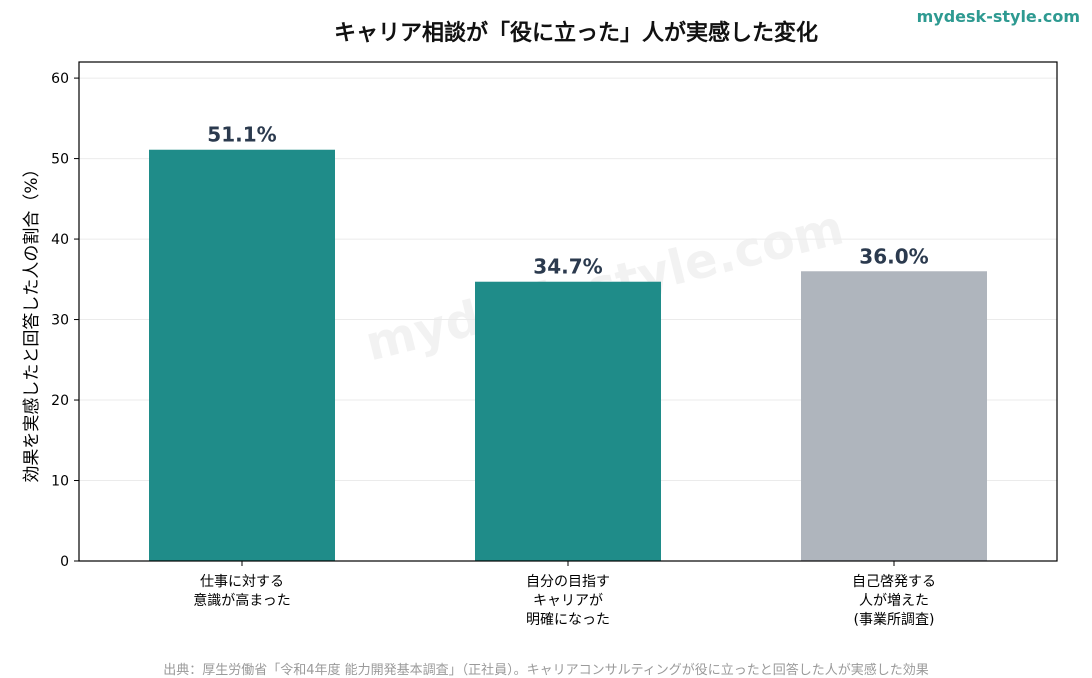  I want to click on x-tick-label: 自分の目指す, so click(568, 582).